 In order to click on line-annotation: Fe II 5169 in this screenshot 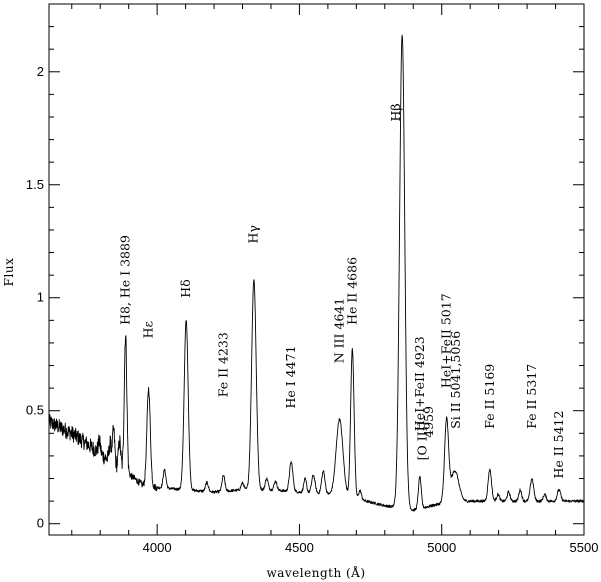, I will do `click(489, 396)`.